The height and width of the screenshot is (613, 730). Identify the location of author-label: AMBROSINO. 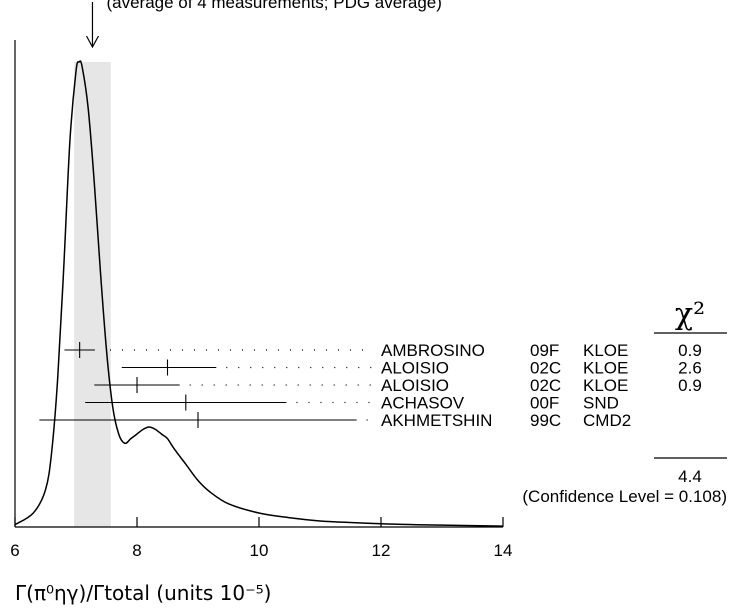
(433, 350).